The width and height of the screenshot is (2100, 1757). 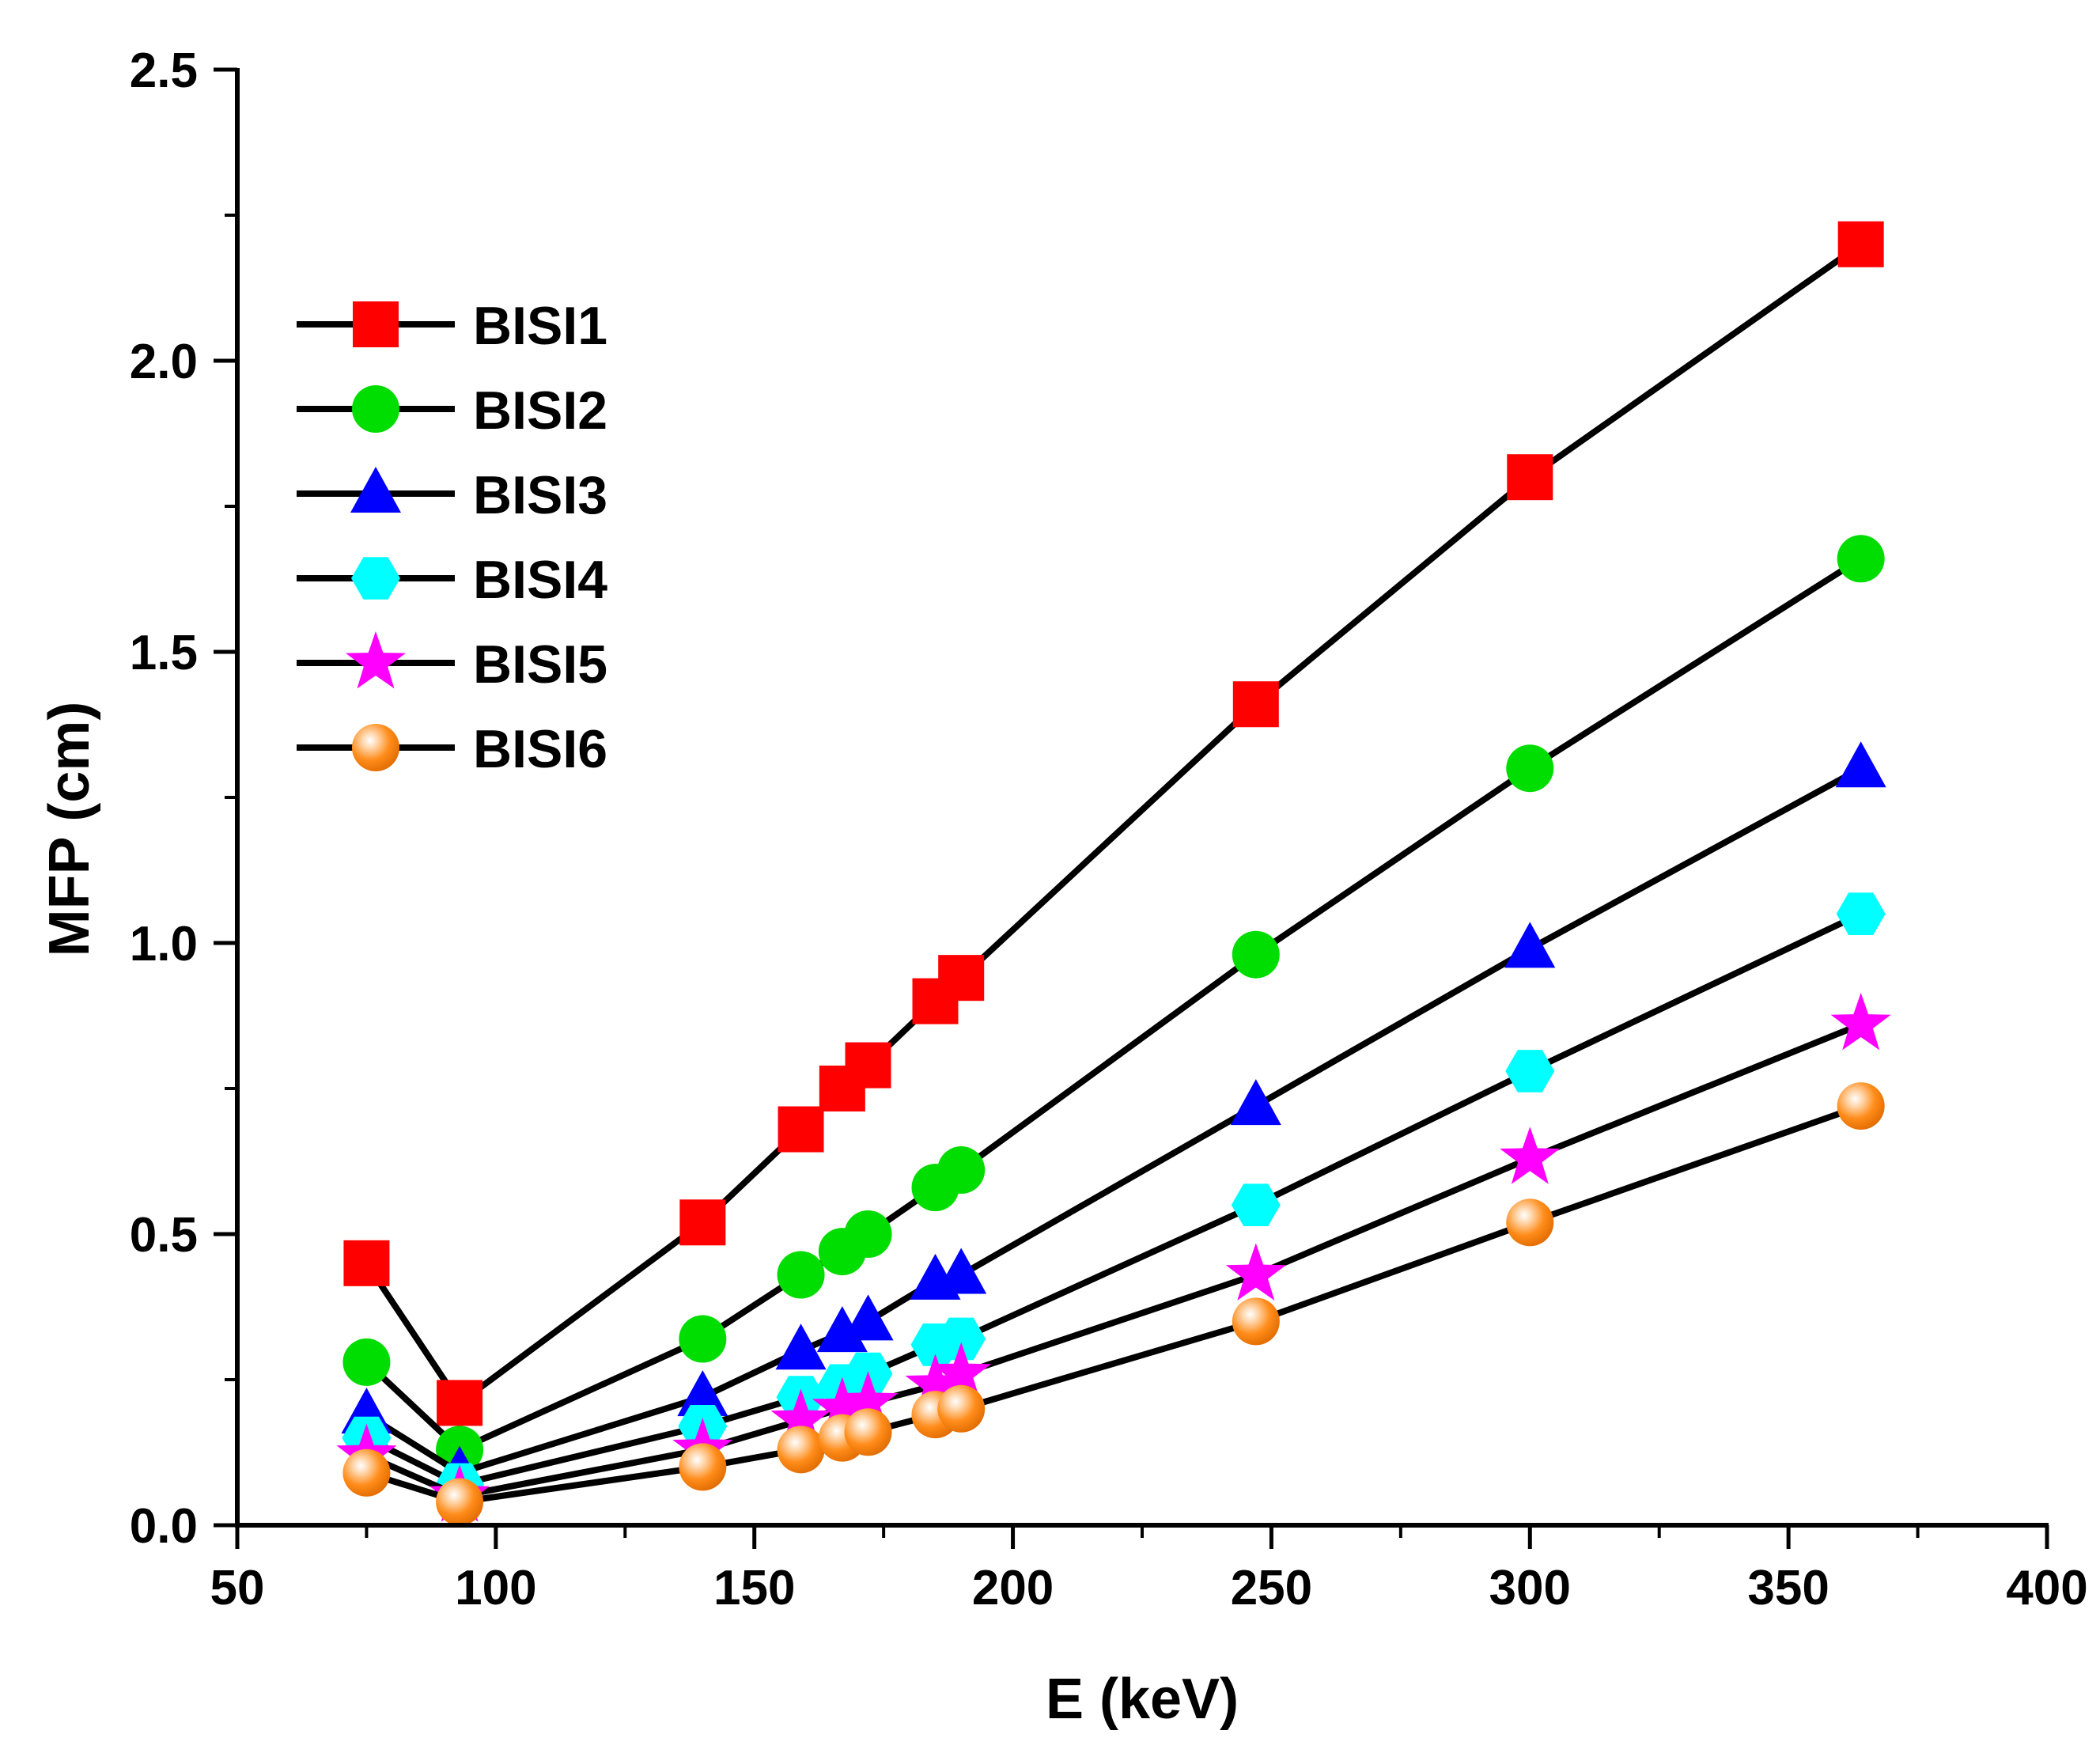 I want to click on legend: BISI1 BISI2 BISI3 BISI4 BISI5 BISI6, so click(x=452, y=537).